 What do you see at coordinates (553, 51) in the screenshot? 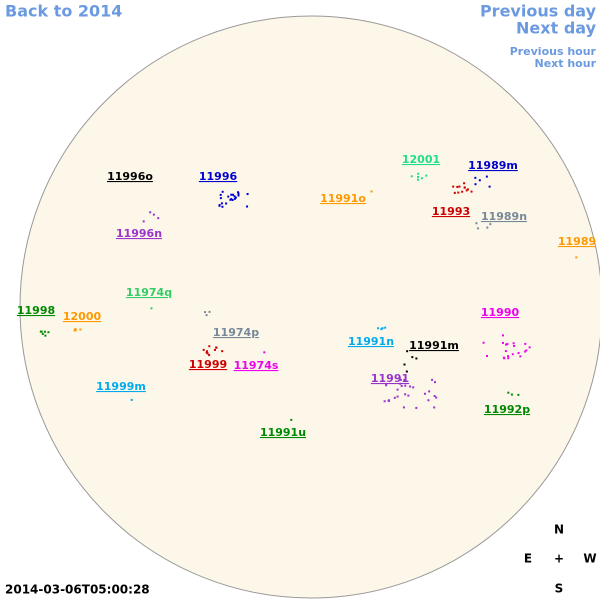
I see `previous-hour-link: Previous hour` at bounding box center [553, 51].